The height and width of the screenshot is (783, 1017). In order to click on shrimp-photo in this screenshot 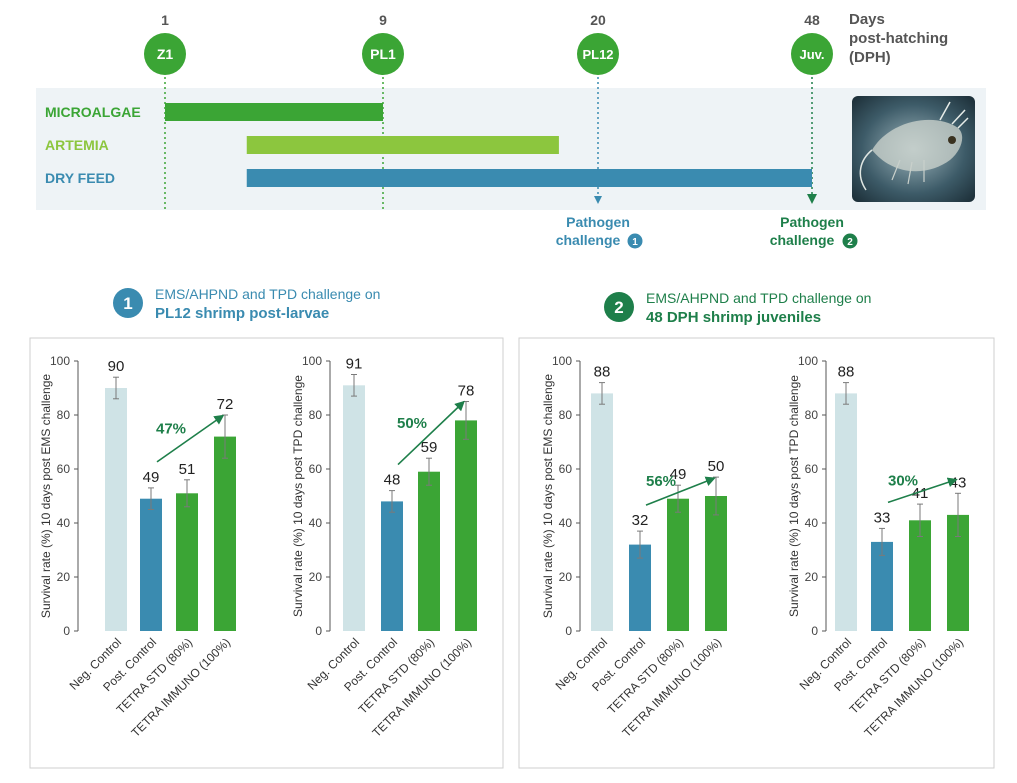, I will do `click(913, 149)`.